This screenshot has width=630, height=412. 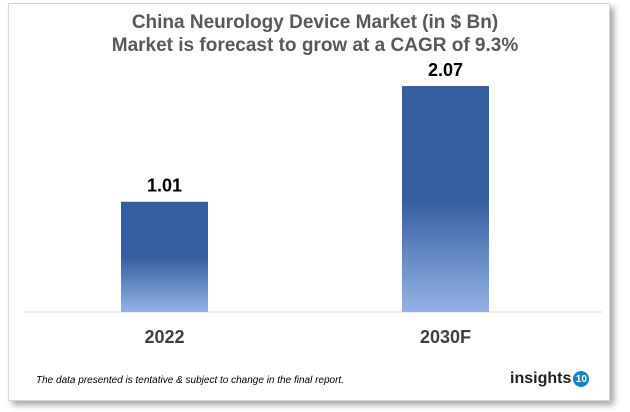 I want to click on bar-2030F, so click(x=445, y=199).